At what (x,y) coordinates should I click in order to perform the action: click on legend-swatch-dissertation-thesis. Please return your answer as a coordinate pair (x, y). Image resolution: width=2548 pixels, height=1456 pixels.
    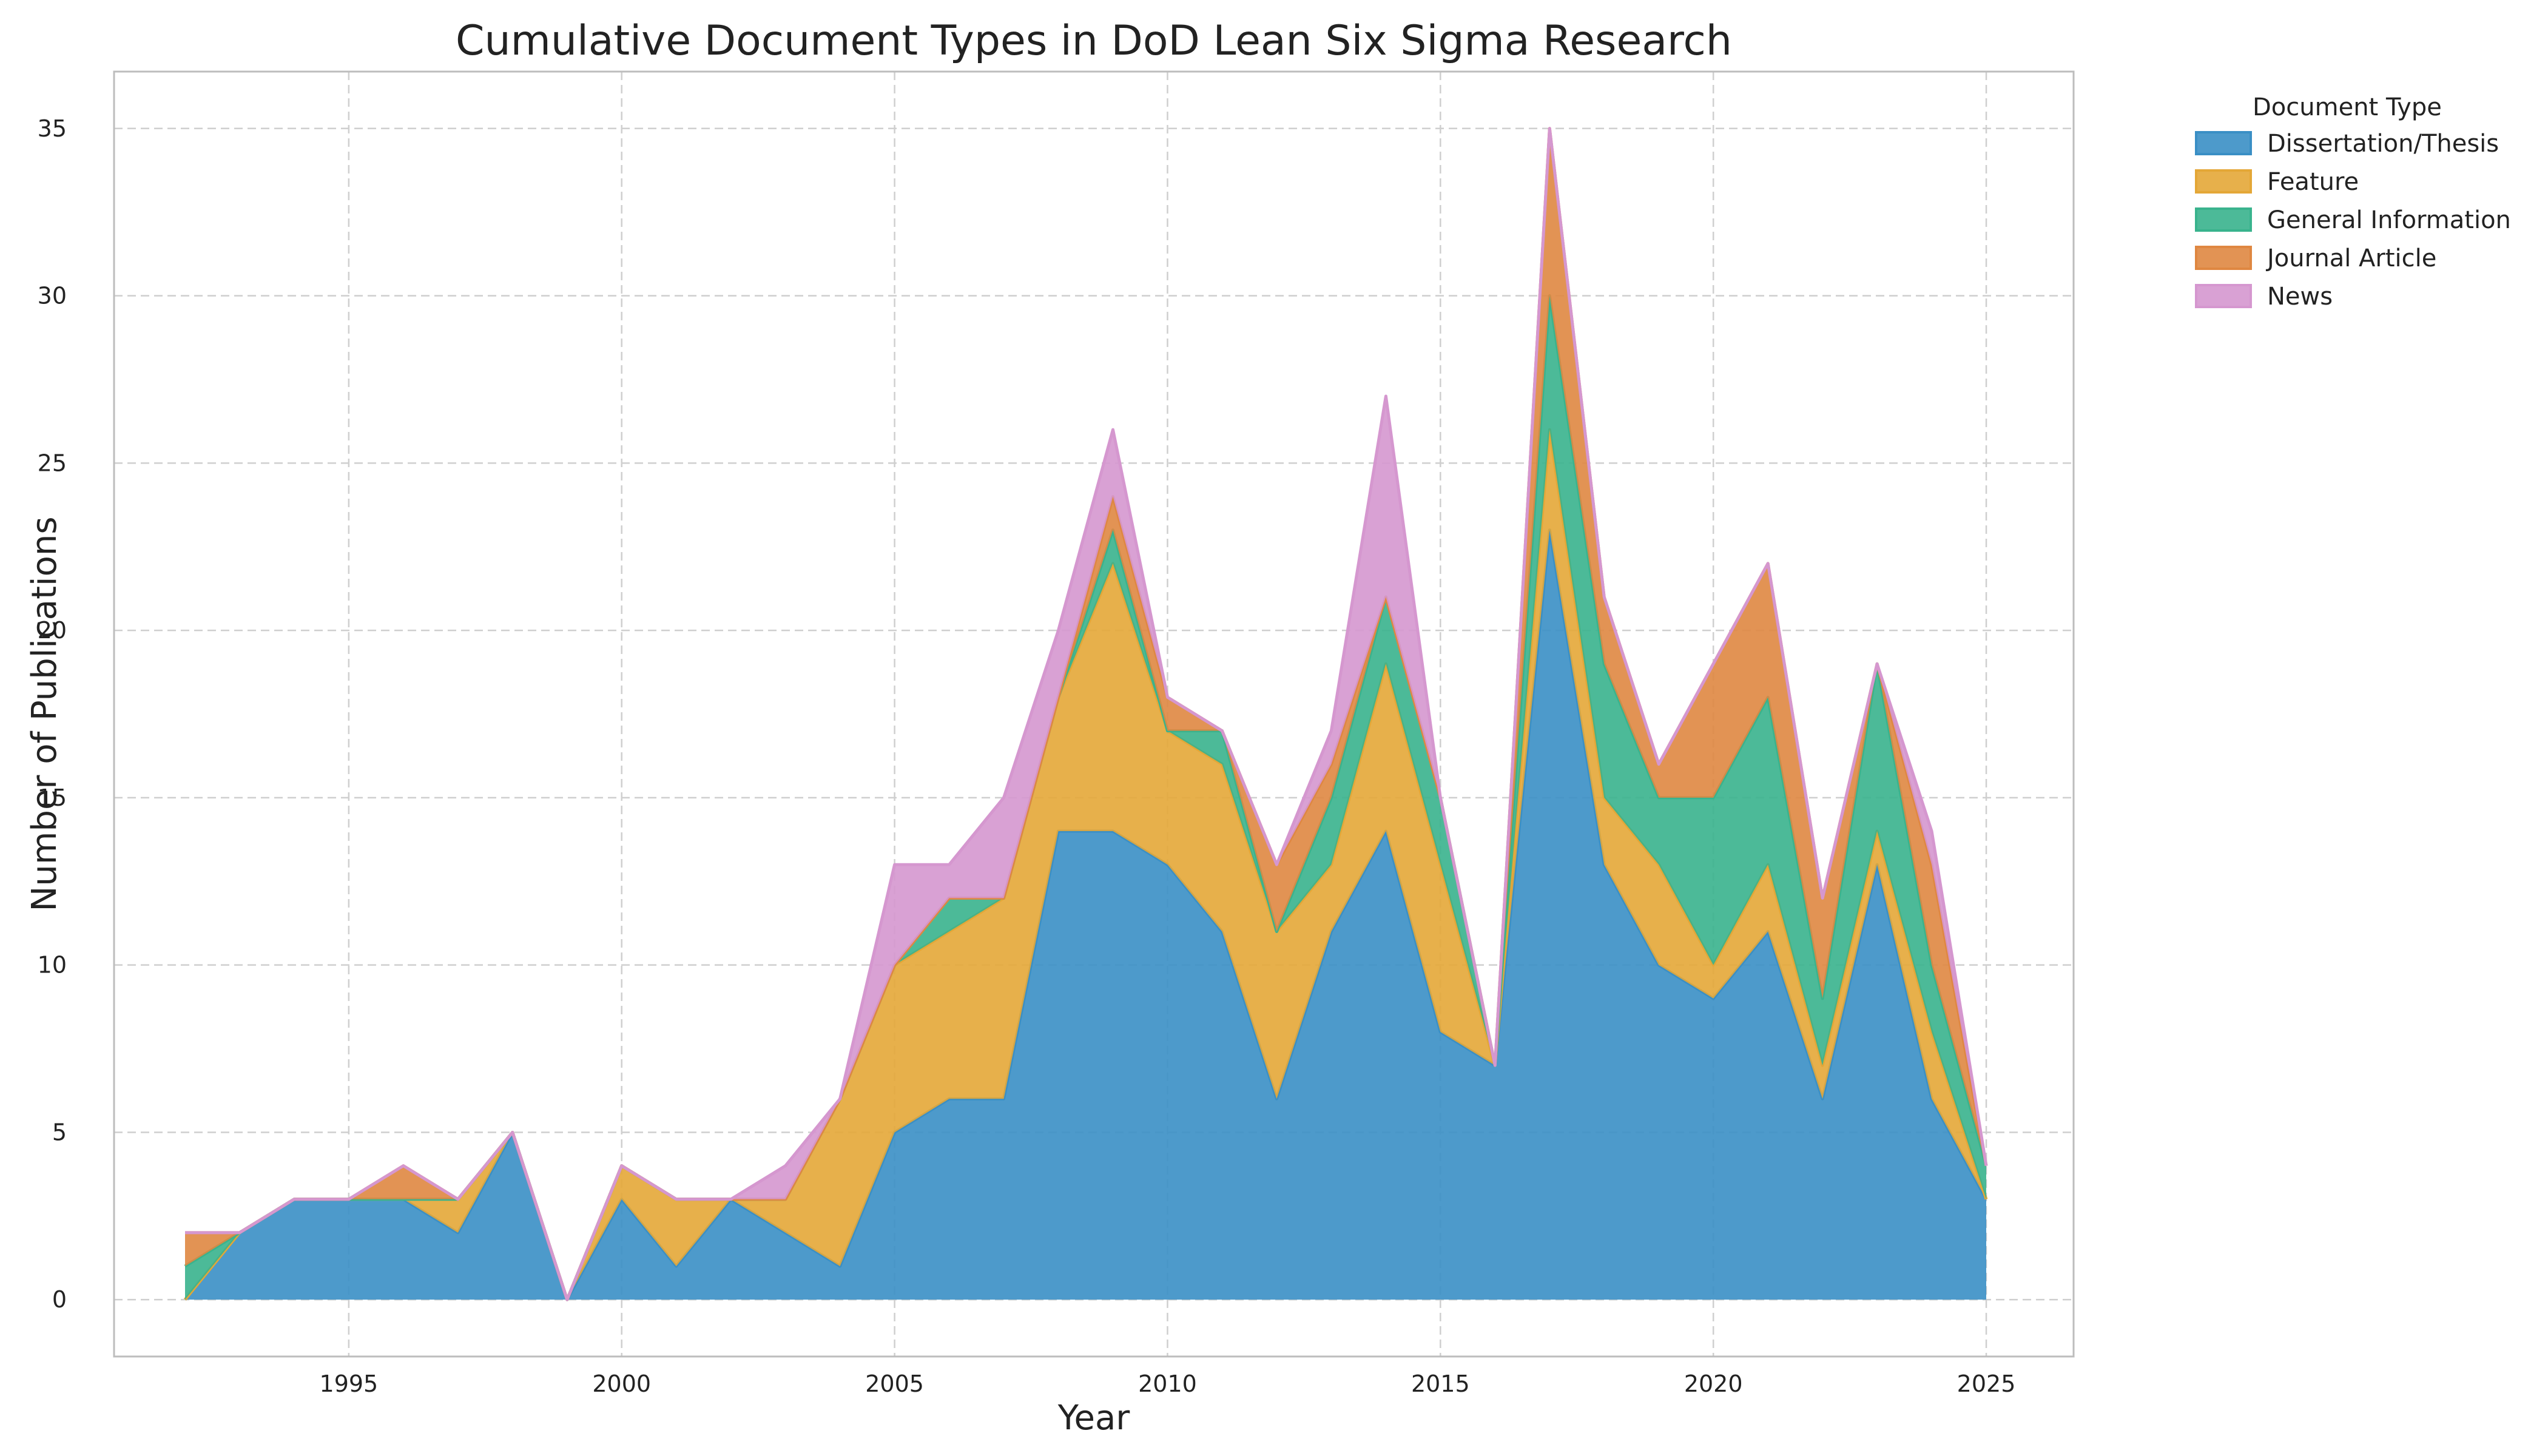
    Looking at the image, I should click on (2223, 143).